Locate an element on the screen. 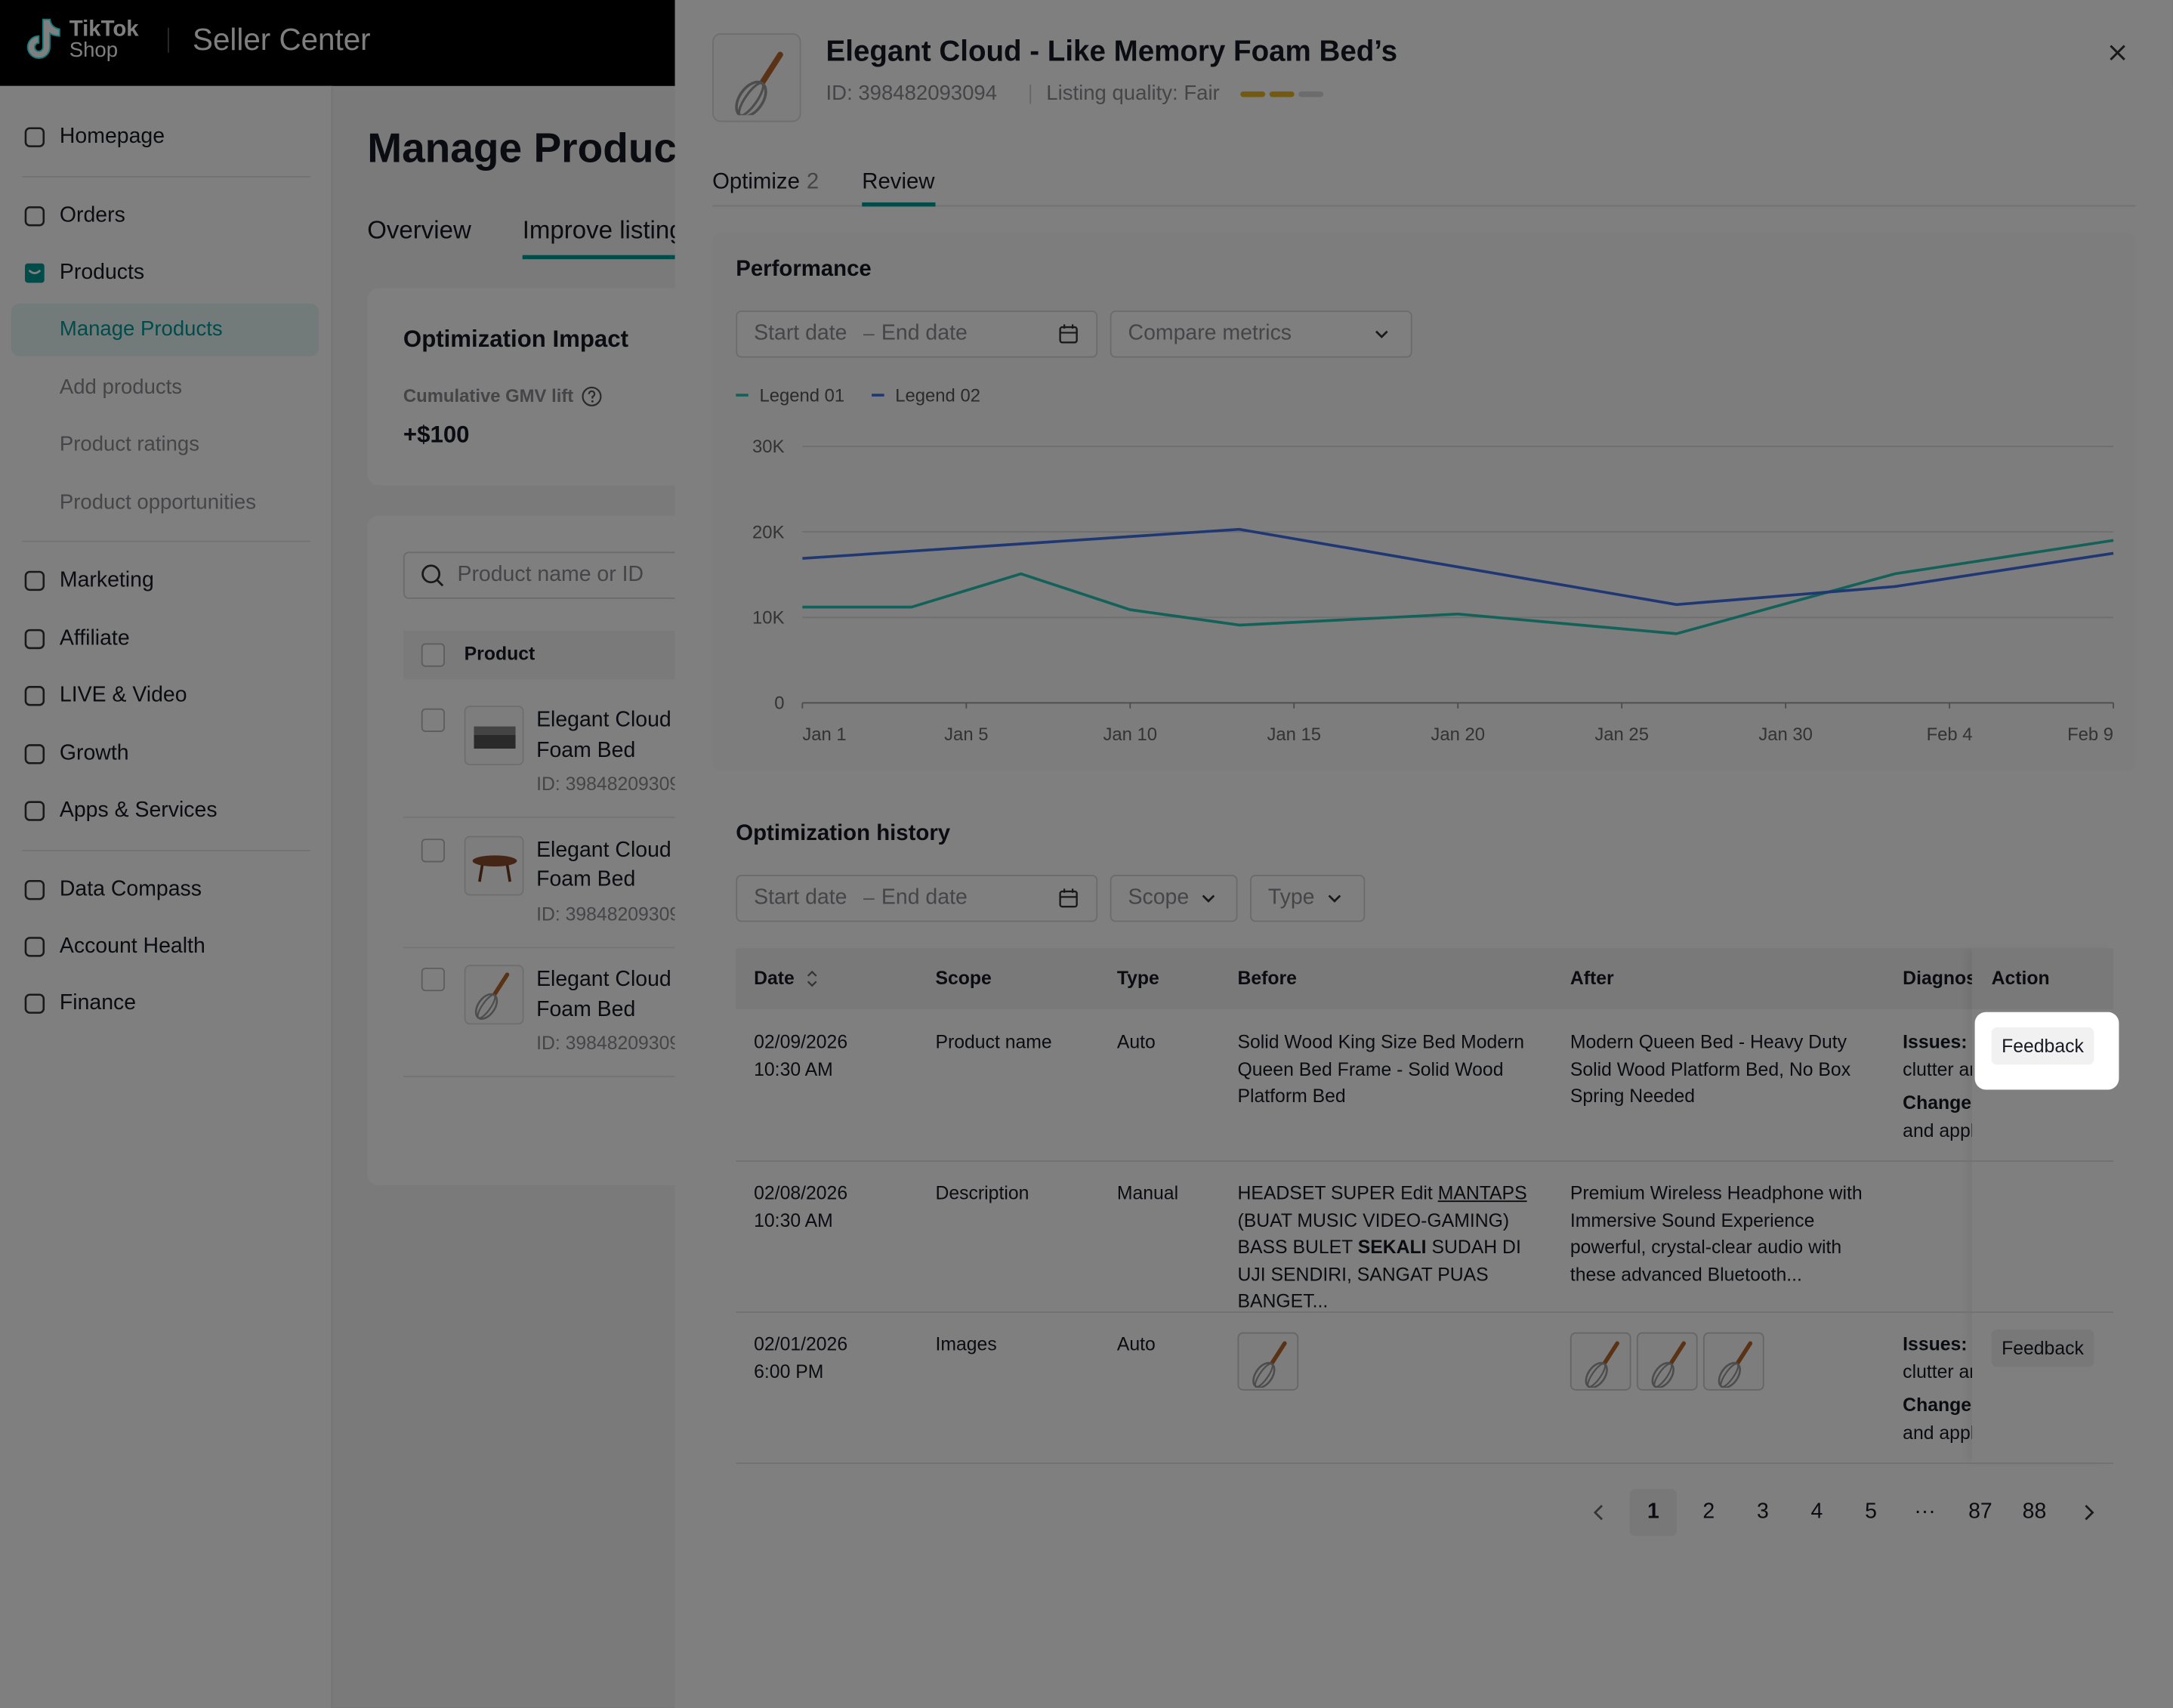 The image size is (2173, 1708). nav-item: Finance is located at coordinates (98, 1002).